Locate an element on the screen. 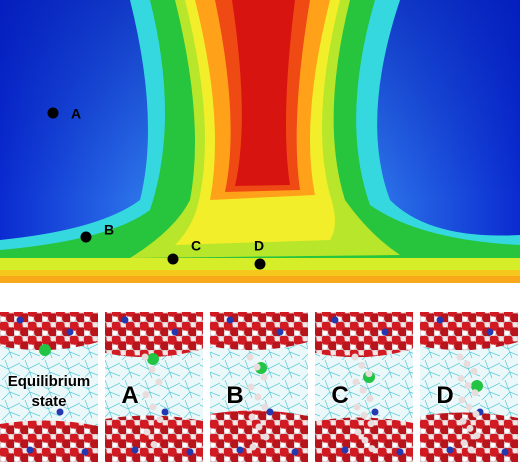 The height and width of the screenshot is (462, 520). point-label: D is located at coordinates (259, 246).